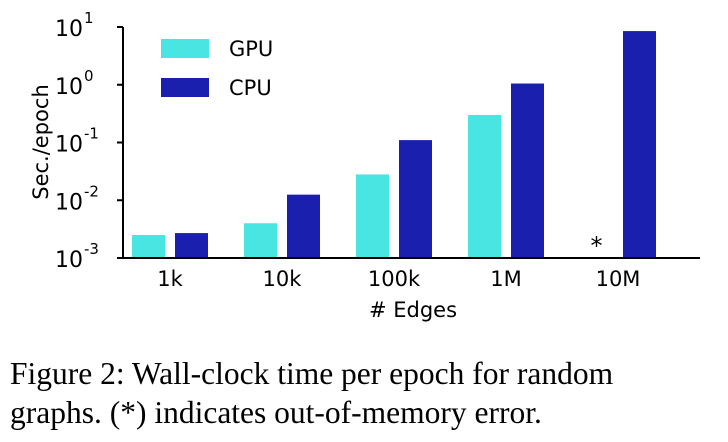 The height and width of the screenshot is (442, 728). Describe the element at coordinates (639, 145) in the screenshot. I see `bar-cpu-10m` at that location.